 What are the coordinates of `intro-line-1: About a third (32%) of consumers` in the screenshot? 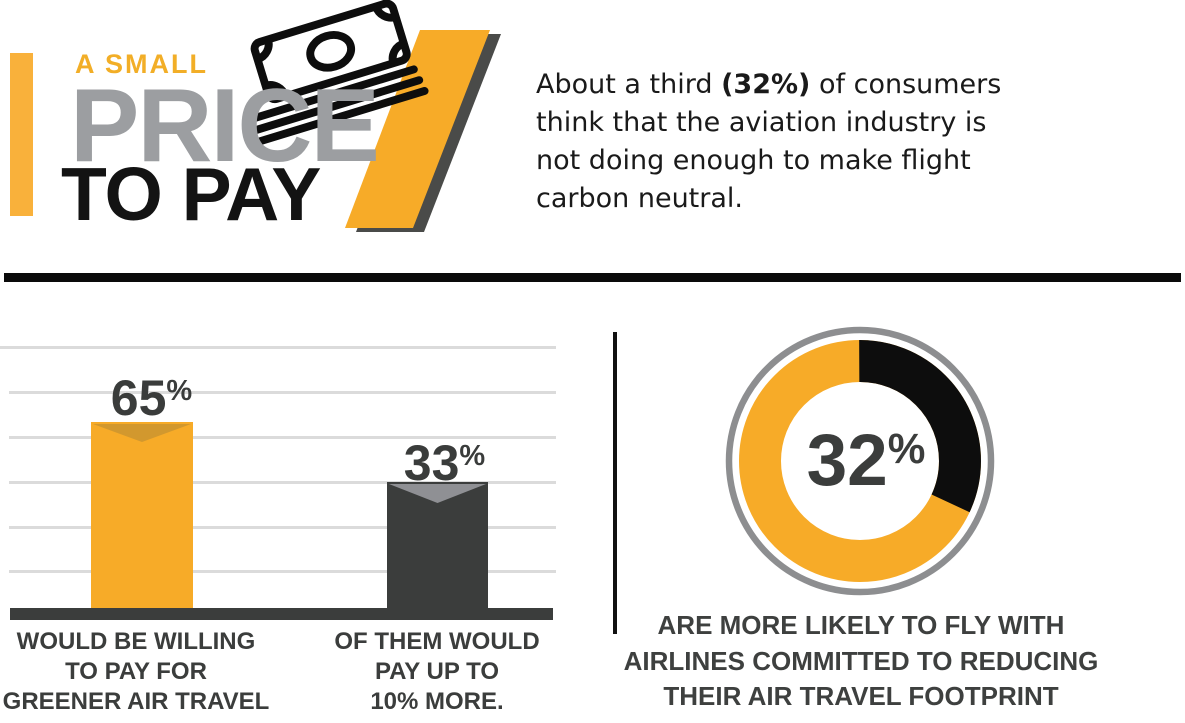 It's located at (769, 84).